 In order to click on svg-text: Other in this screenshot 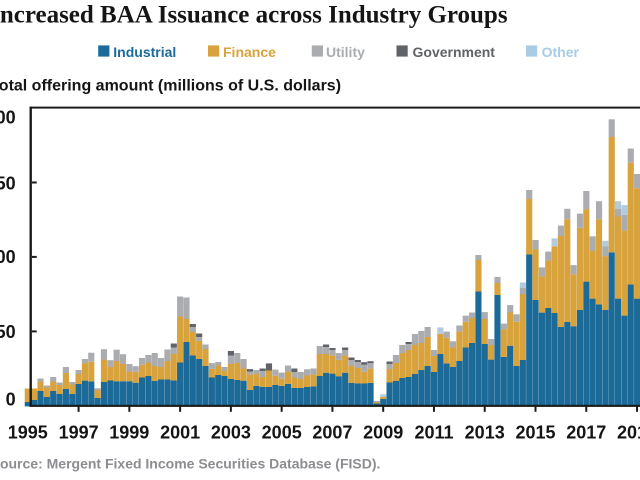, I will do `click(561, 52)`.